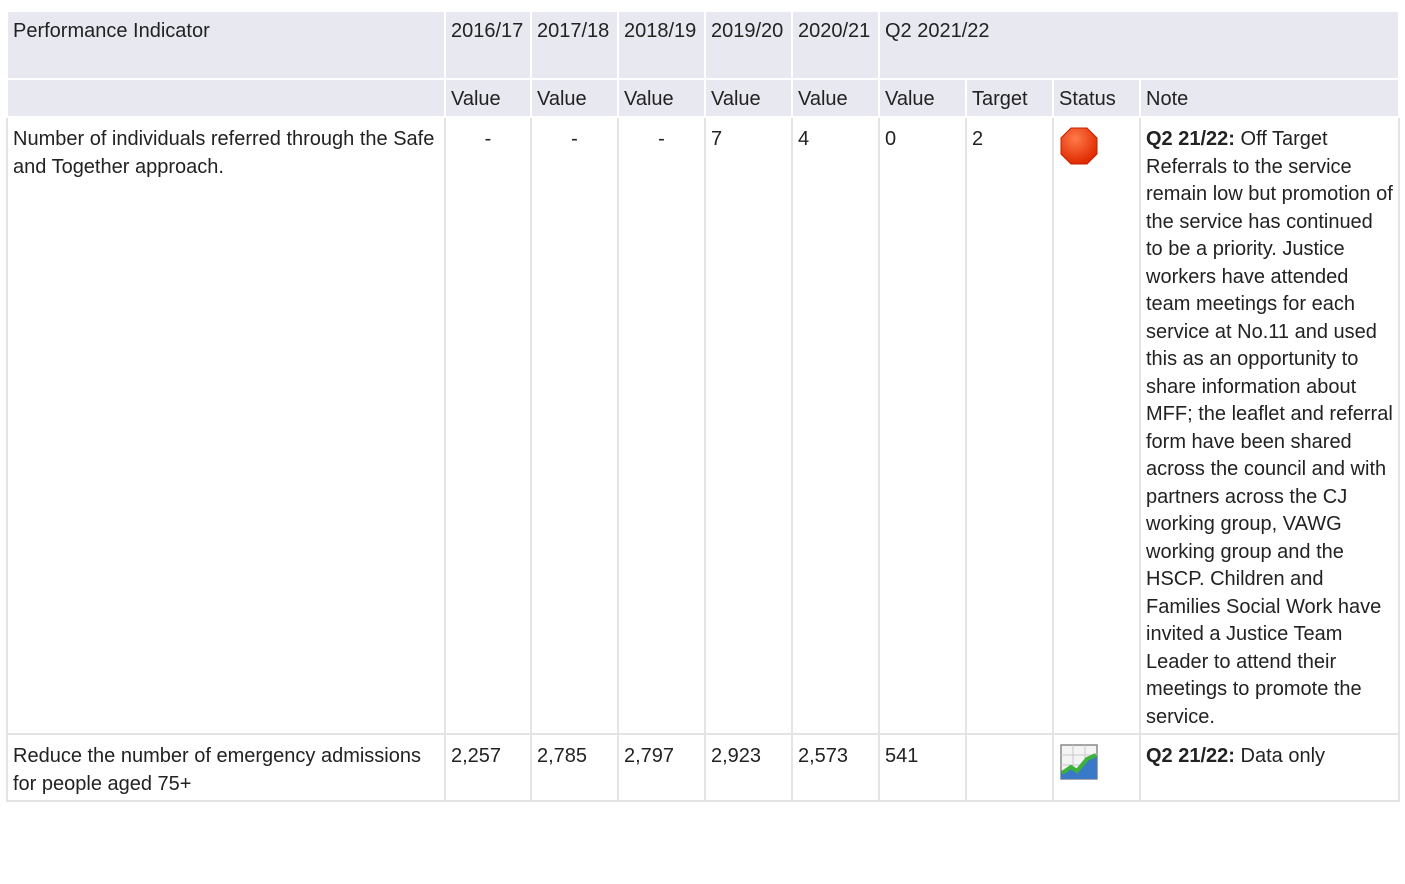 This screenshot has height=884, width=1405. I want to click on note: Q2 21/22: Data only, so click(1269, 767).